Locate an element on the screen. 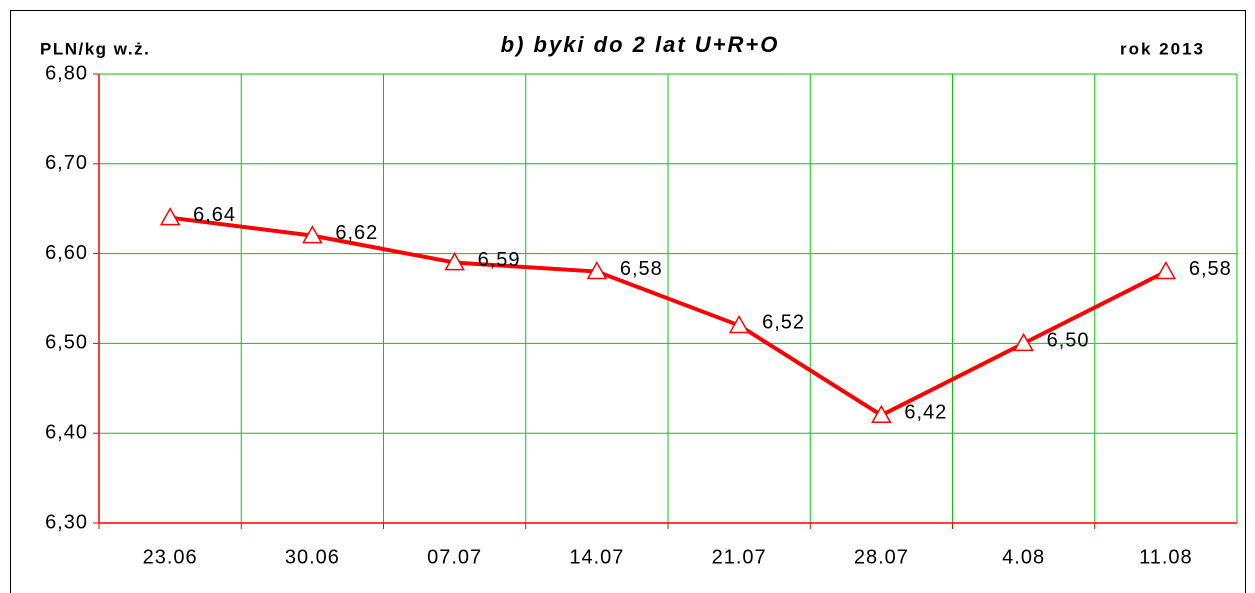  y-tick-label: 6,30 is located at coordinates (66, 522).